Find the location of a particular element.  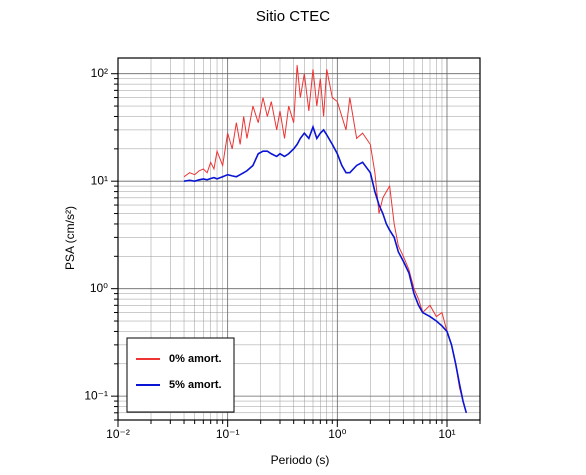

legend: 0% amort. 5% amort. is located at coordinates (180, 375).